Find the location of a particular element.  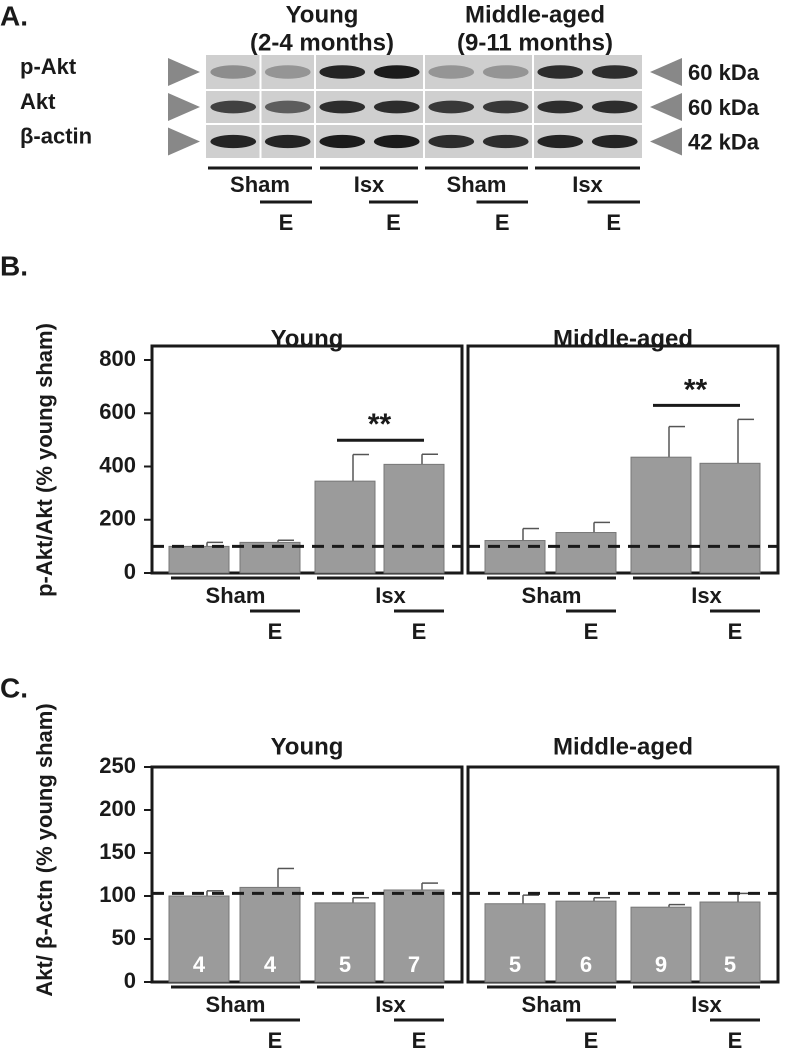

group-subtitle: (2-4 months) is located at coordinates (322, 42).